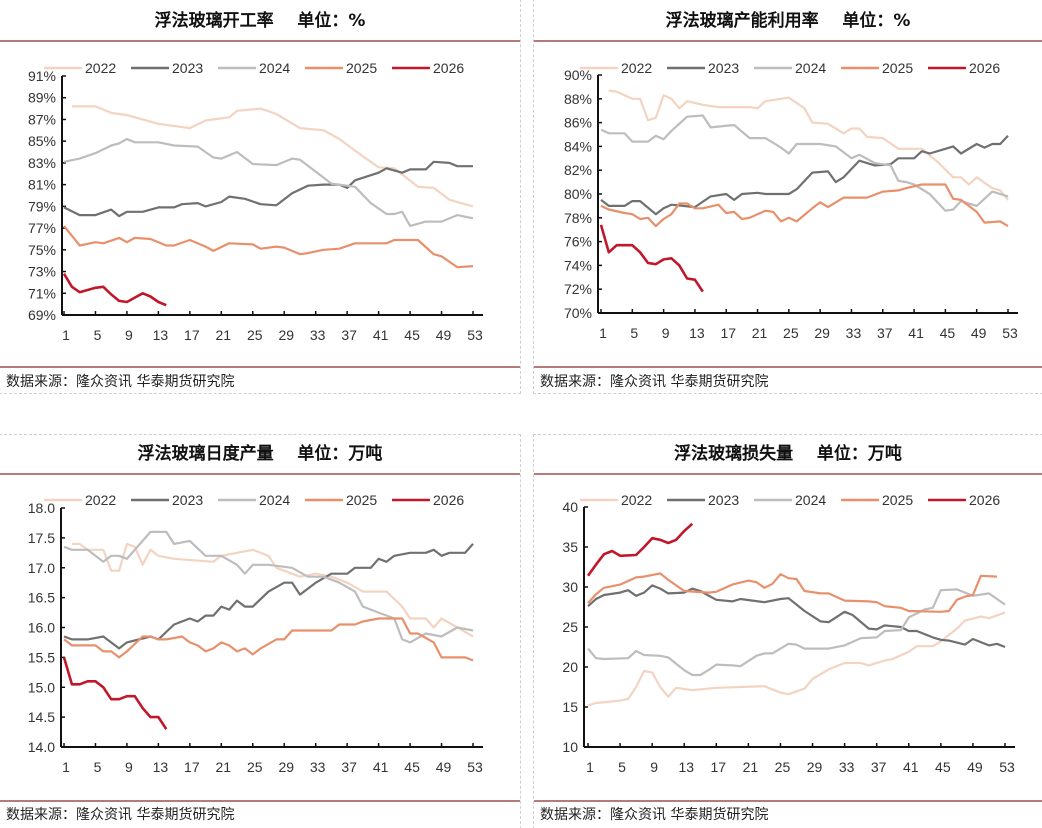 The width and height of the screenshot is (1042, 828). What do you see at coordinates (361, 500) in the screenshot?
I see `legend-label: 2025` at bounding box center [361, 500].